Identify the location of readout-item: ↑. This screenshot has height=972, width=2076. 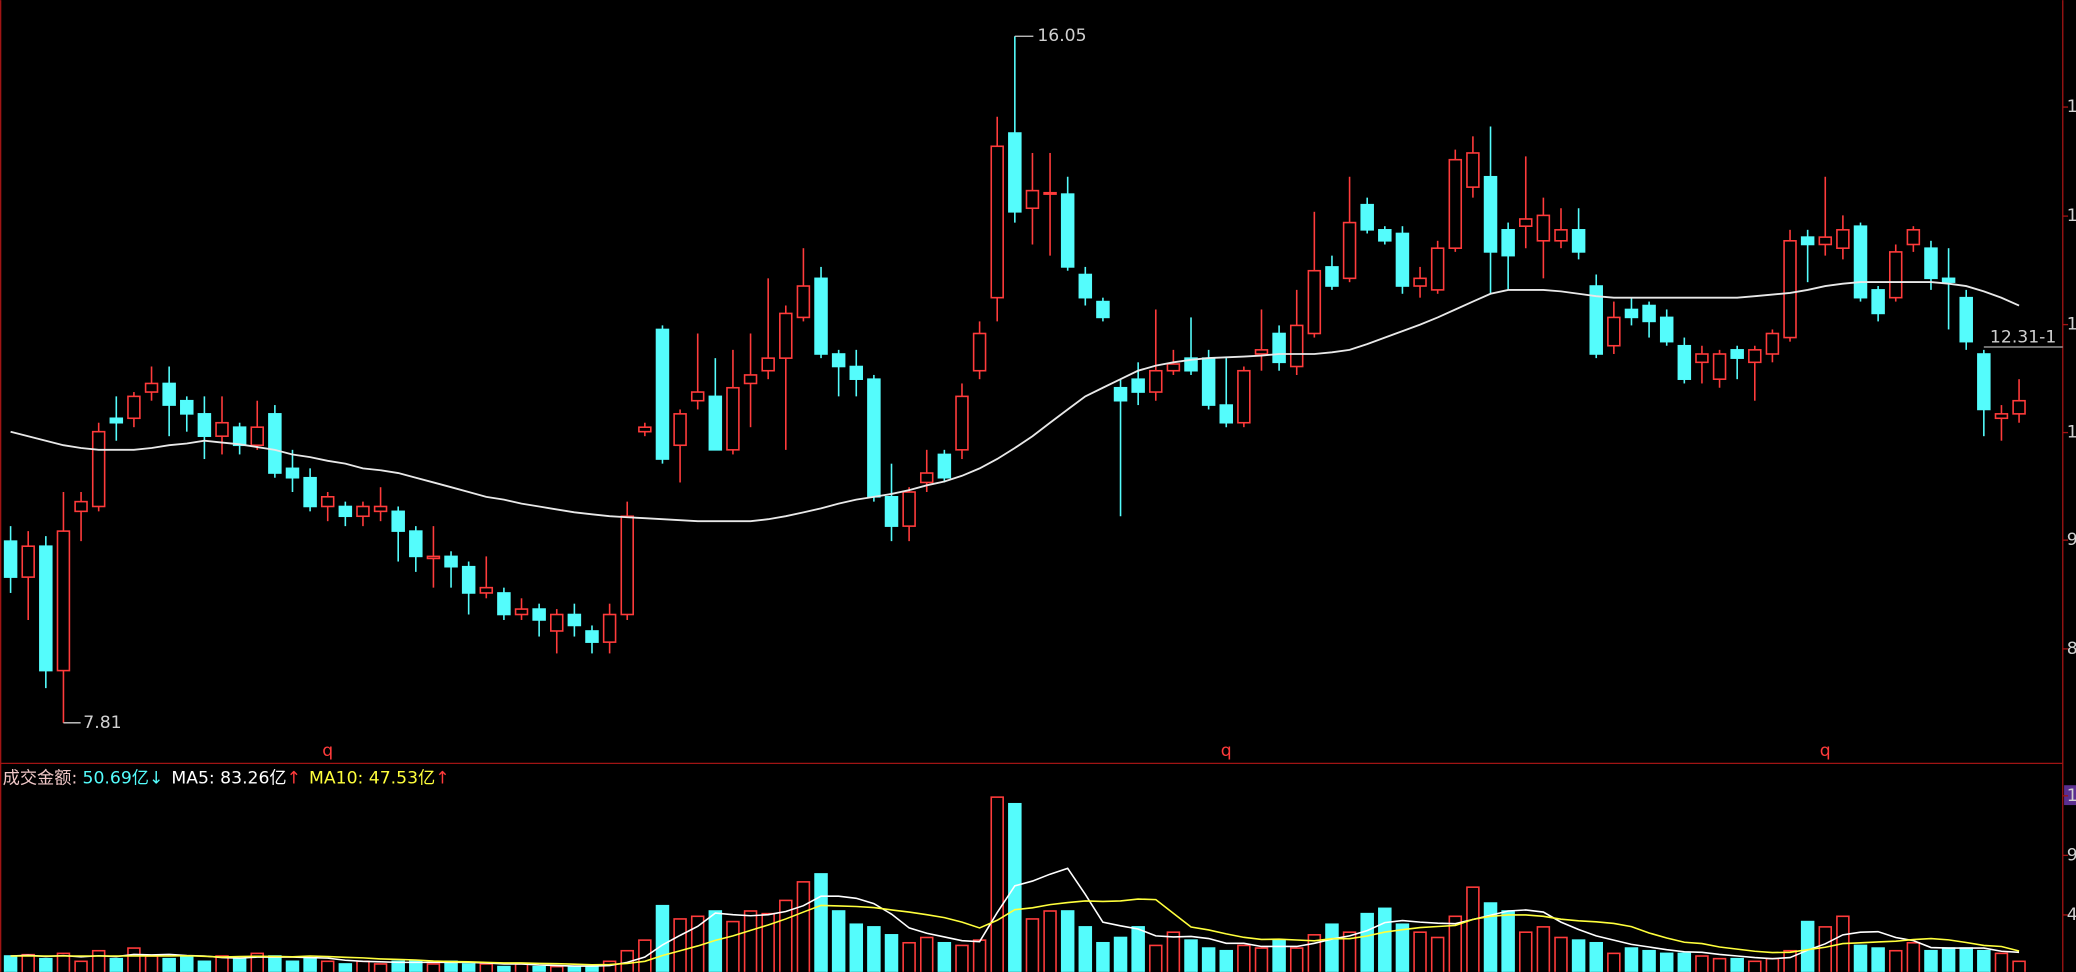
(442, 779).